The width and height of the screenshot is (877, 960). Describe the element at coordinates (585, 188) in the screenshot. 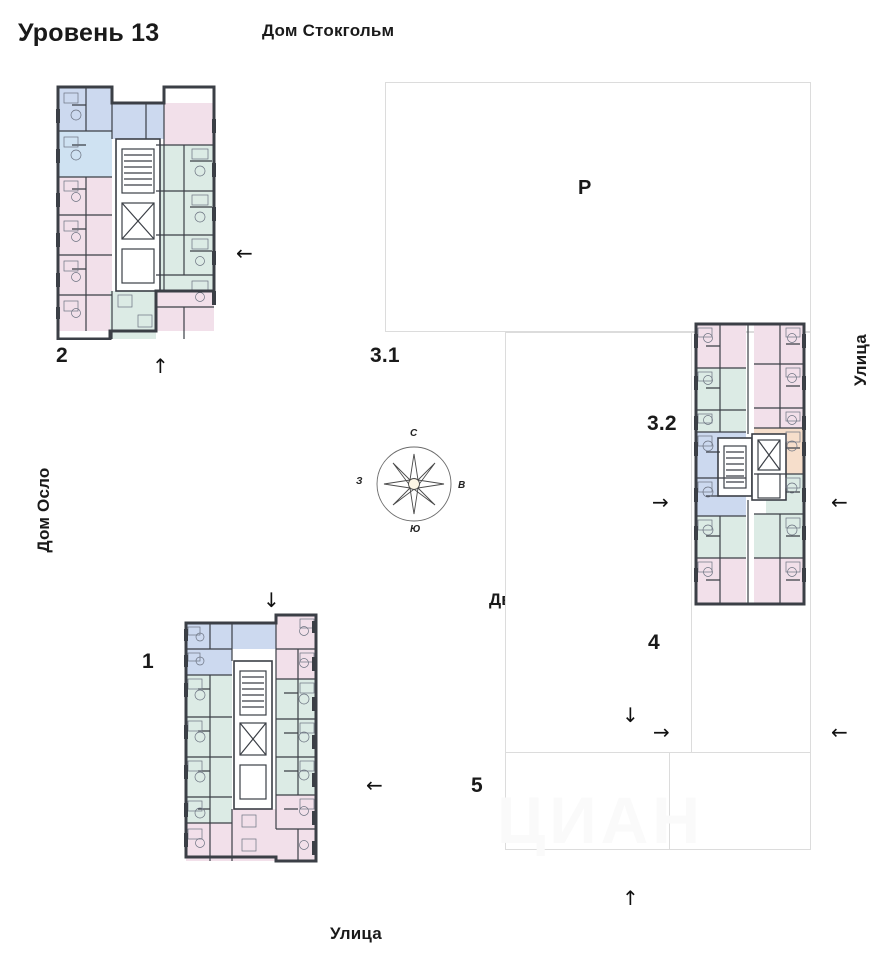

I see `parking-marker: Р` at that location.